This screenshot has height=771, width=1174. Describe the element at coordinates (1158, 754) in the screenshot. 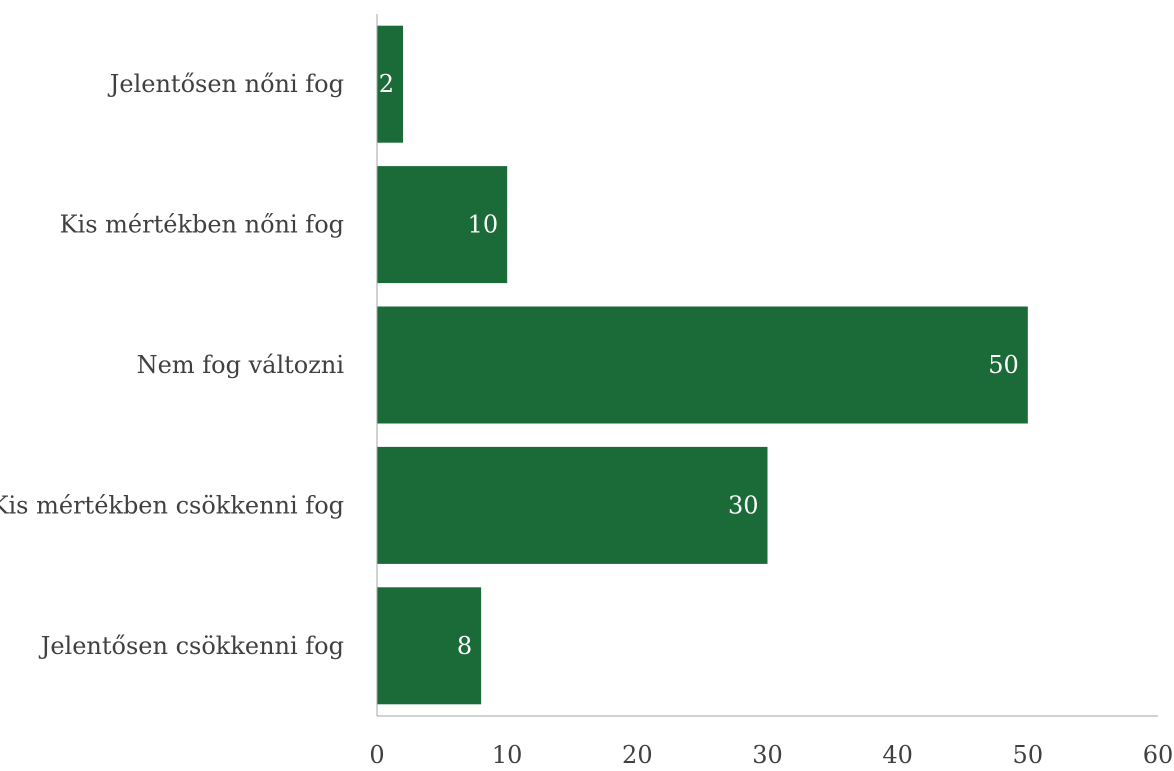

I see `x-tick-label-60: 60` at that location.